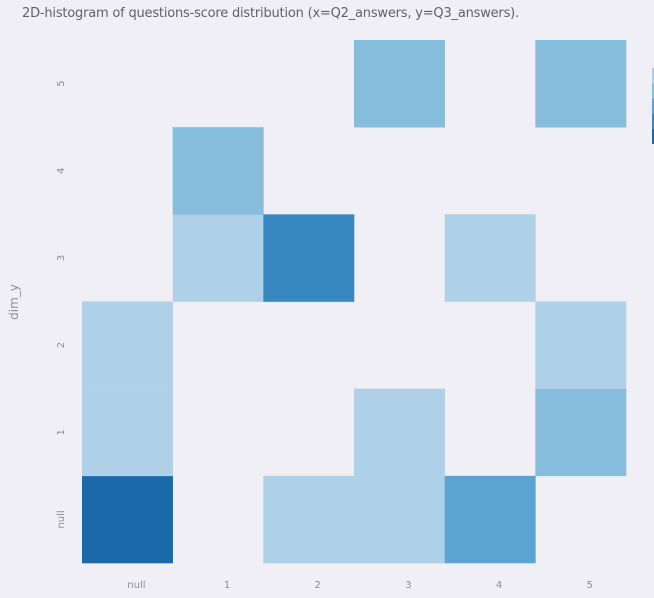  I want to click on x-tick-label: 1, so click(227, 585).